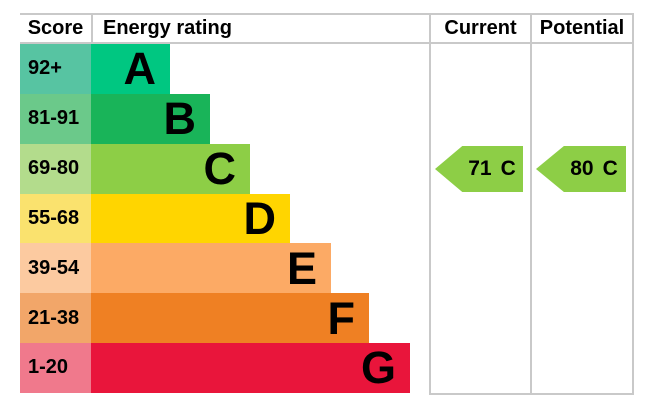 The height and width of the screenshot is (413, 655). What do you see at coordinates (430, 204) in the screenshot?
I see `current-column-divider` at bounding box center [430, 204].